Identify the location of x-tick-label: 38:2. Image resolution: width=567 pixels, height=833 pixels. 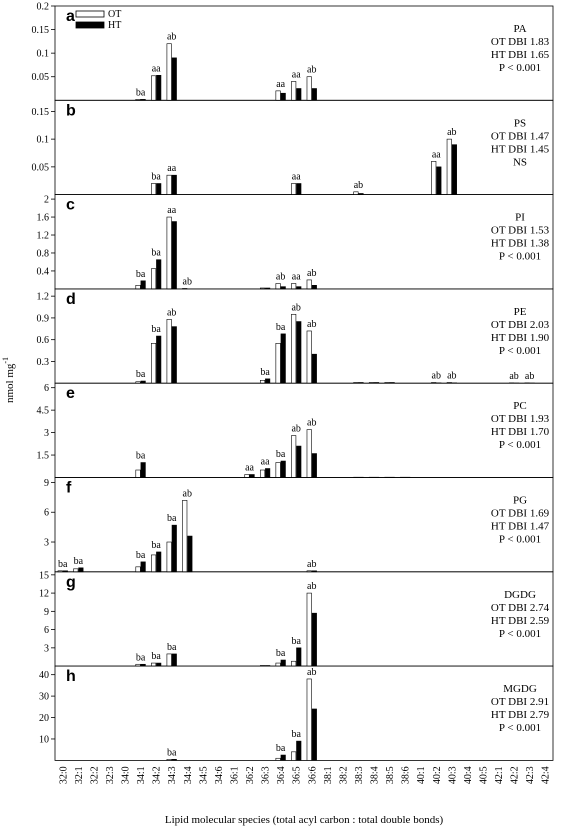
(343, 775).